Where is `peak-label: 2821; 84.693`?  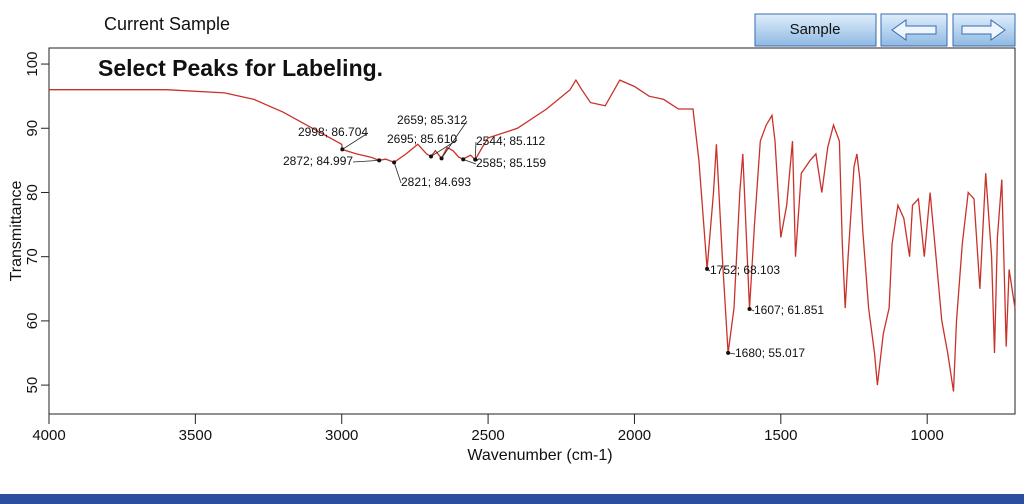
peak-label: 2821; 84.693 is located at coordinates (436, 182).